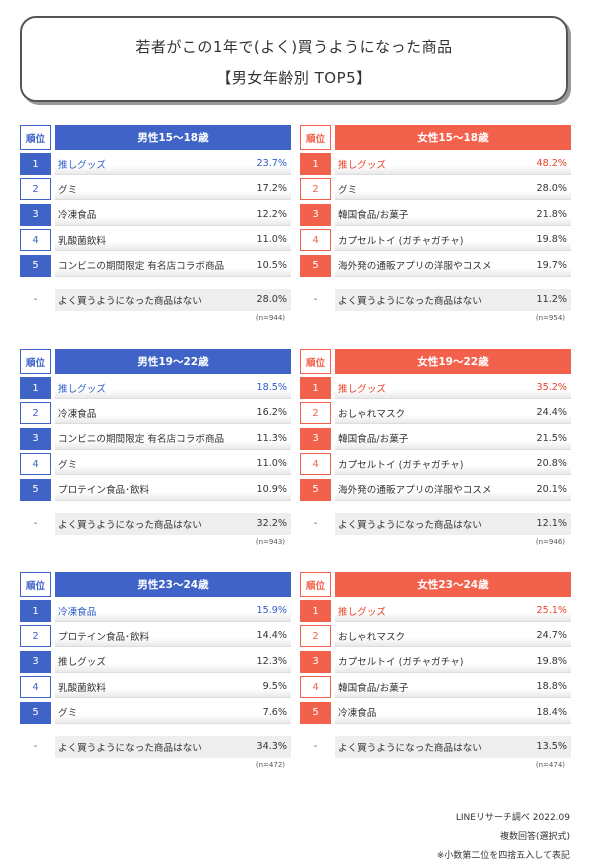 This screenshot has height=866, width=590. Describe the element at coordinates (453, 164) in the screenshot. I see `ranking-cell: 推しグッズ 48.2%` at that location.